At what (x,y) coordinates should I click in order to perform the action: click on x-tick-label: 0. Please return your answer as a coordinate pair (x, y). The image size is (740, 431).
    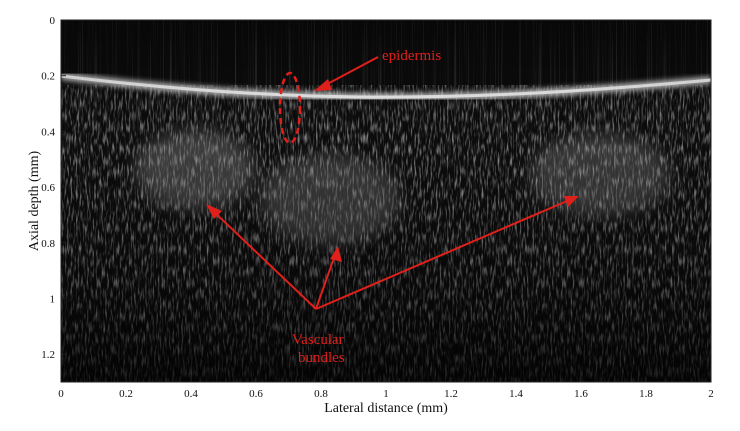
    Looking at the image, I should click on (61, 394).